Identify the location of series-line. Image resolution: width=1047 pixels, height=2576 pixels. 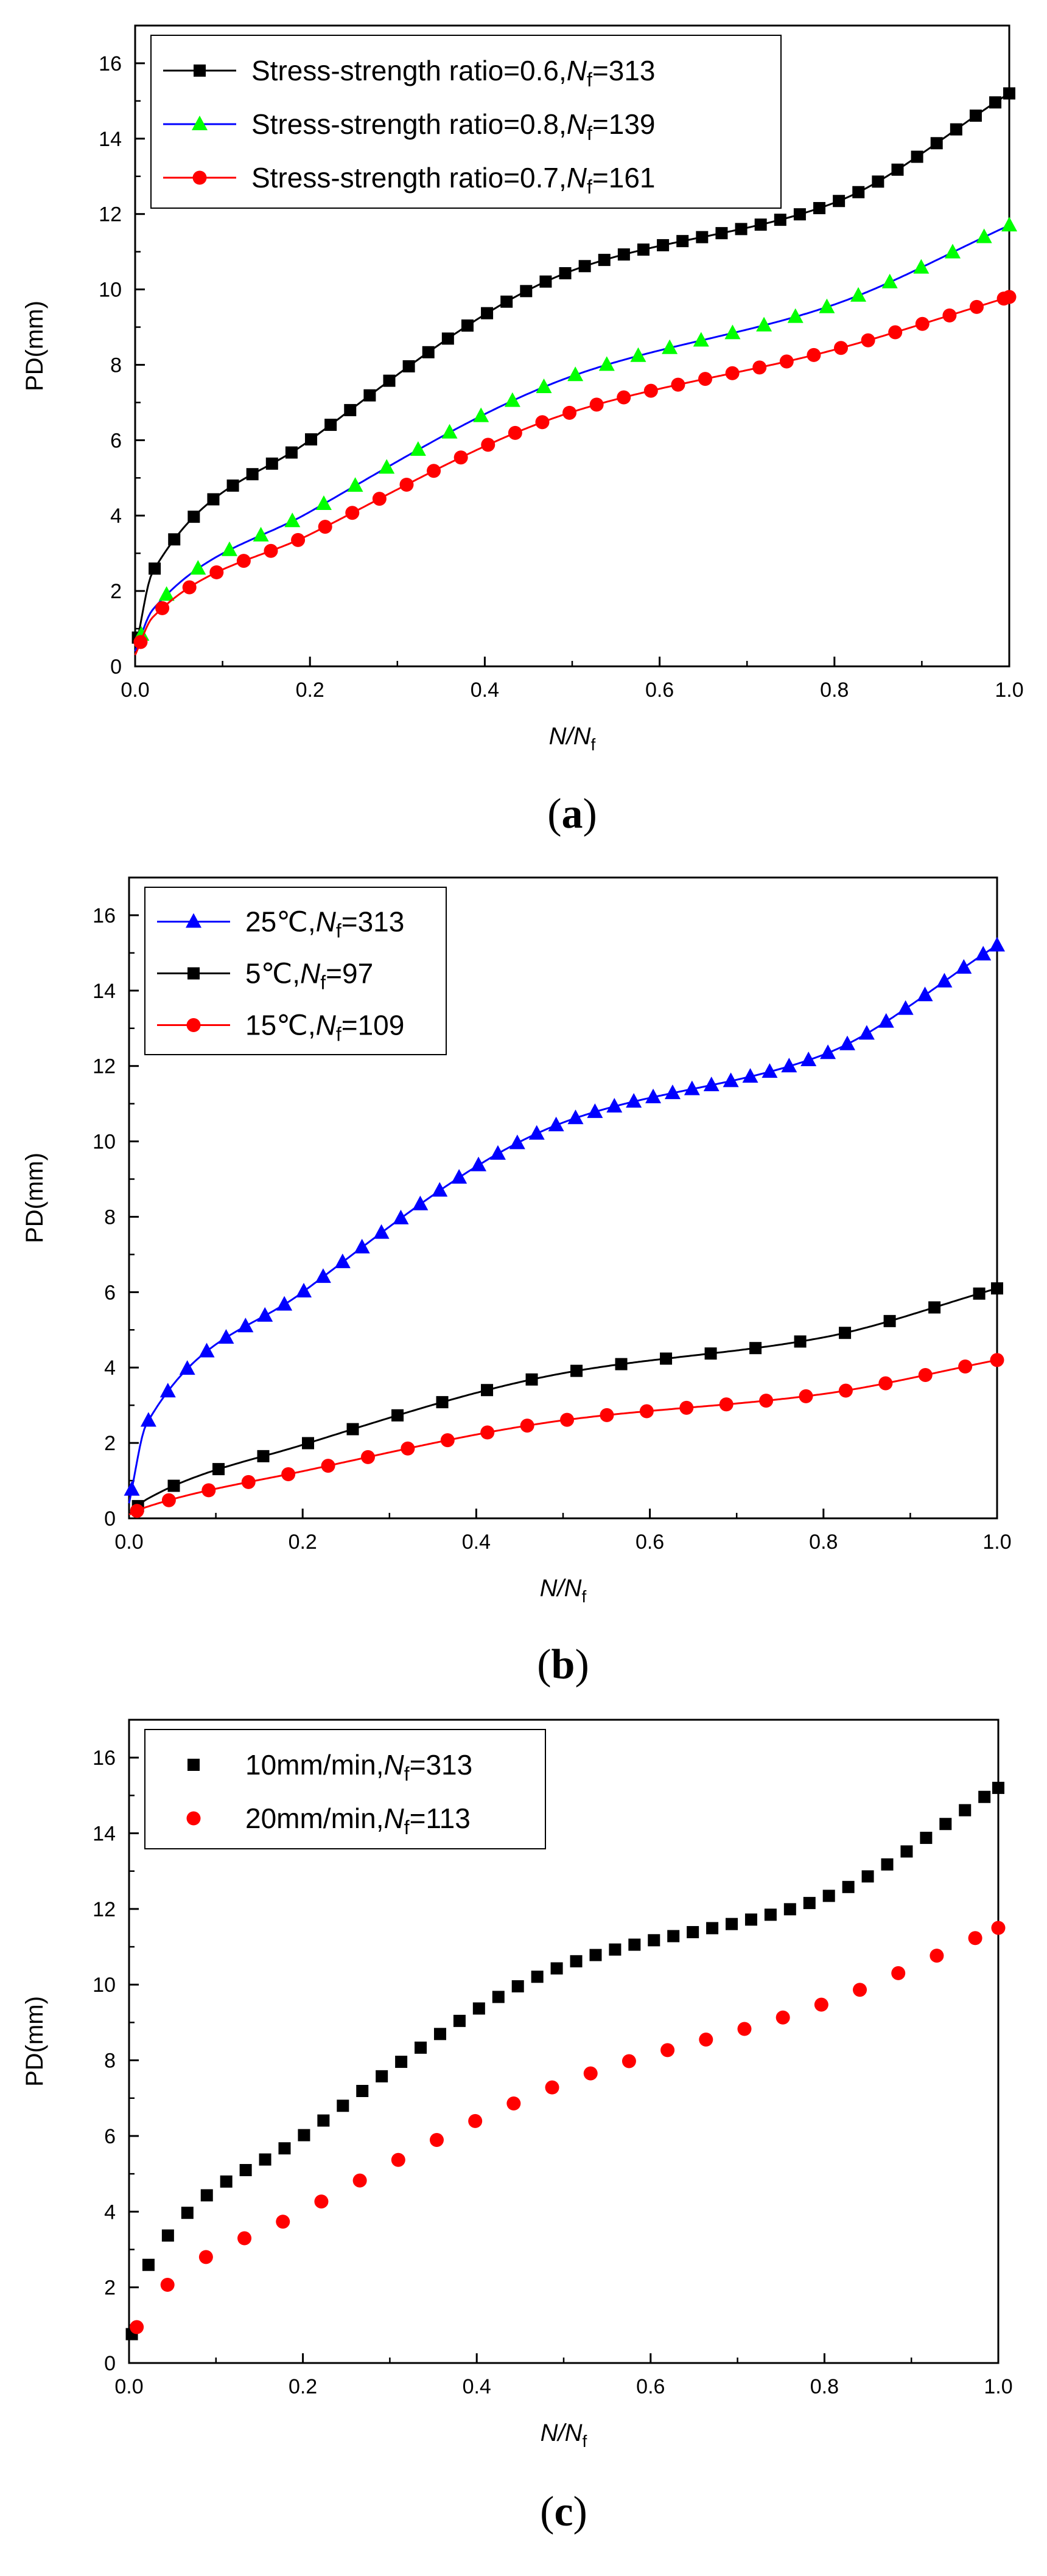
(572, 476).